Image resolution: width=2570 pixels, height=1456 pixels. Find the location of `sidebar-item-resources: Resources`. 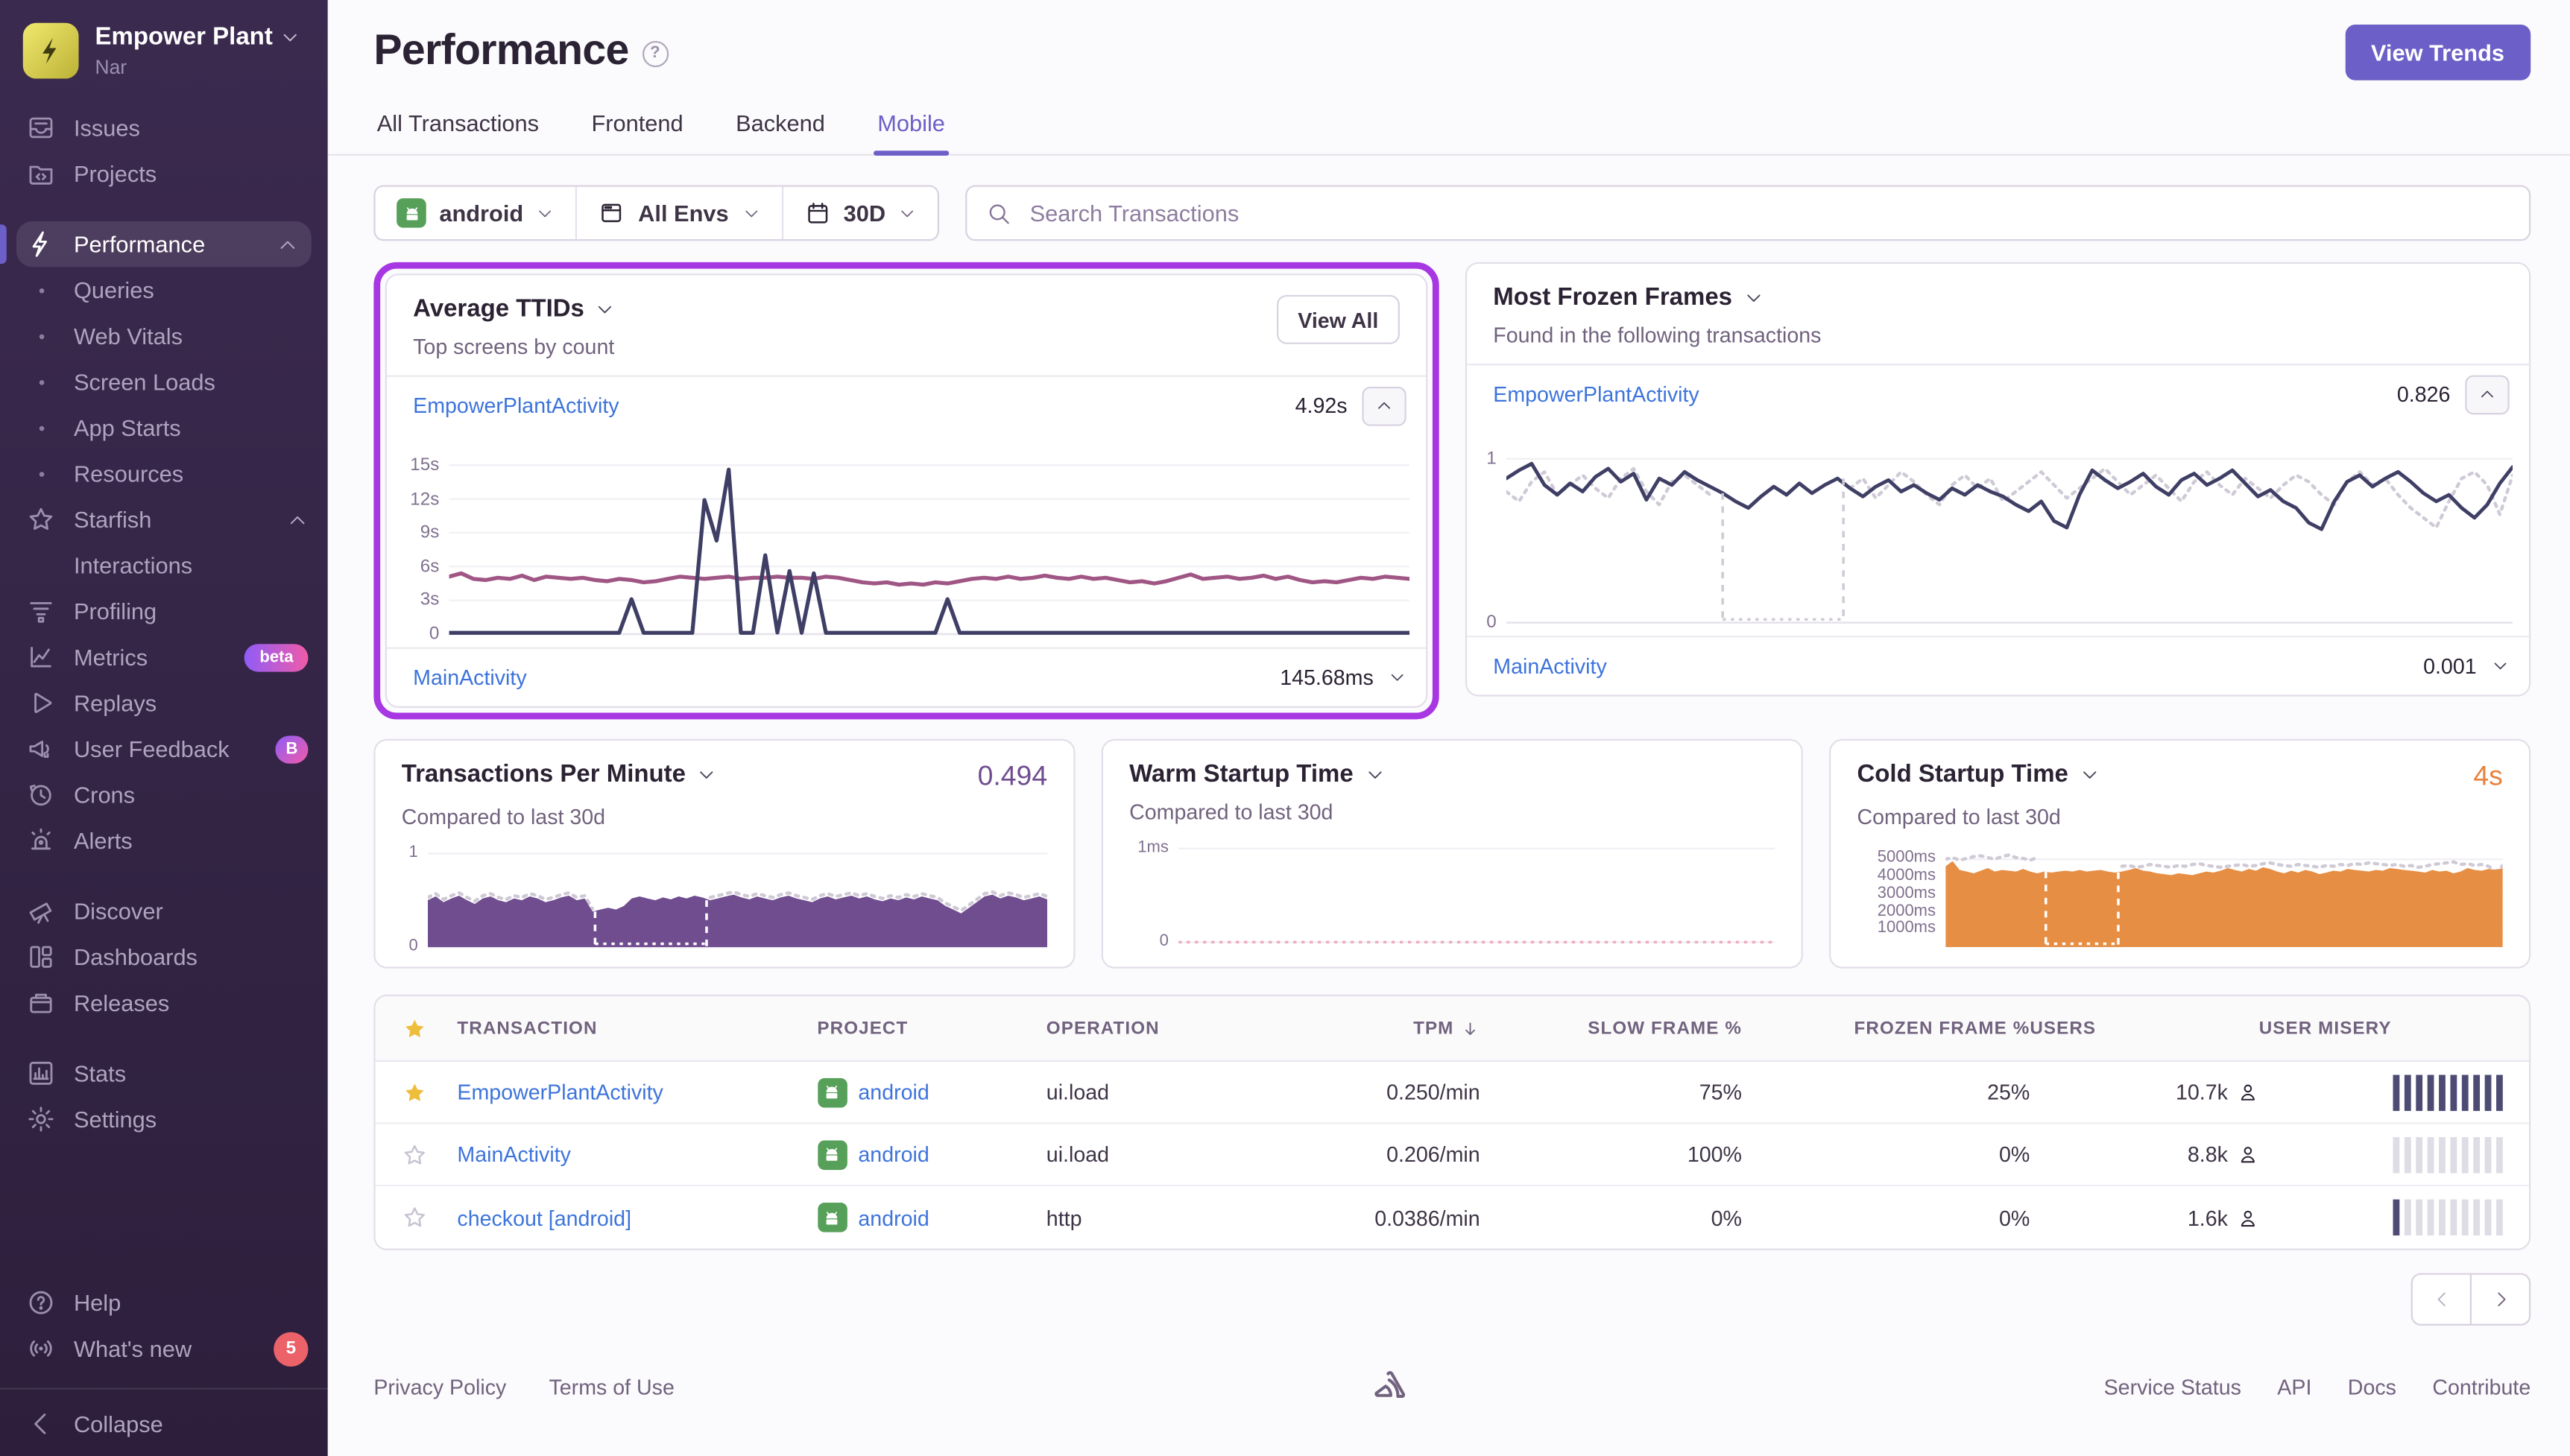

sidebar-item-resources: Resources is located at coordinates (164, 474).